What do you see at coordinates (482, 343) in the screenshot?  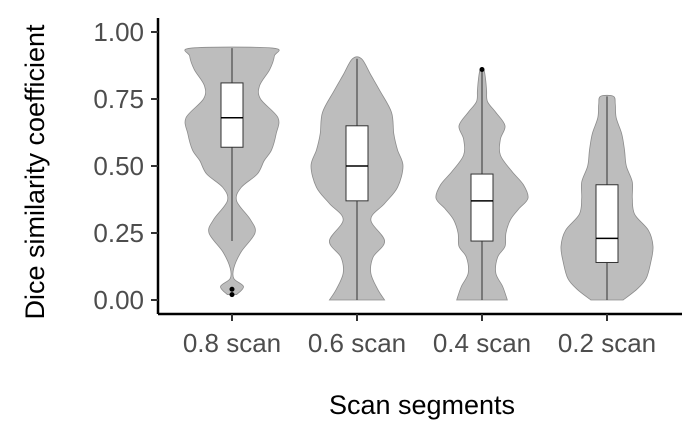 I see `x-tick-label: 0.4 scan` at bounding box center [482, 343].